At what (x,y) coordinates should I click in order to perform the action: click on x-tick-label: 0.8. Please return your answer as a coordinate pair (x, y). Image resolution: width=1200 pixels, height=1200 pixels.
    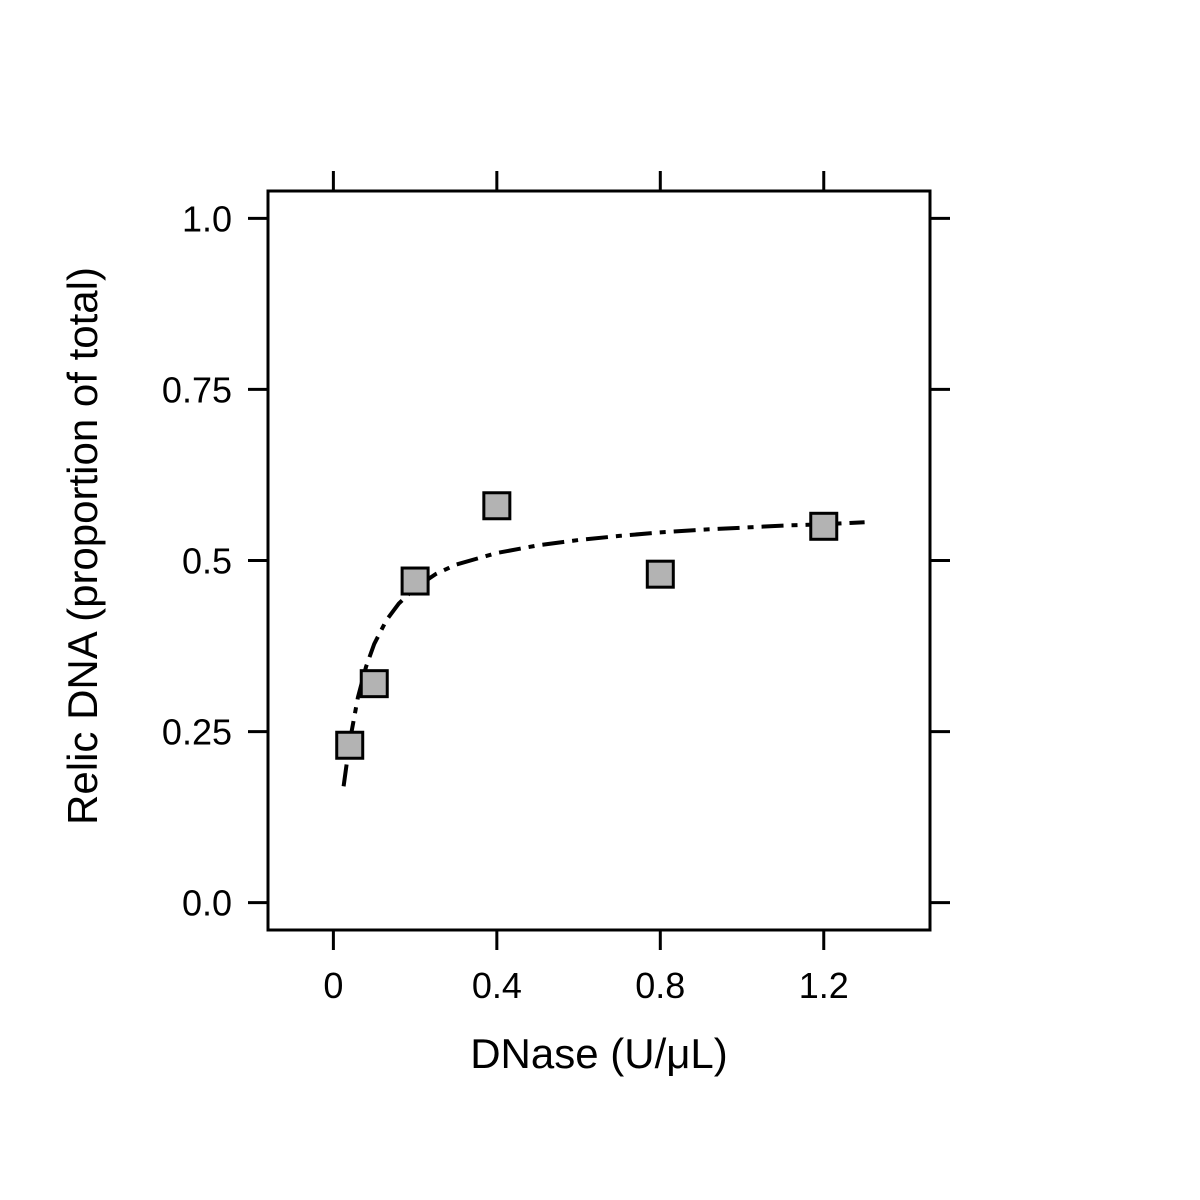
    Looking at the image, I should click on (660, 985).